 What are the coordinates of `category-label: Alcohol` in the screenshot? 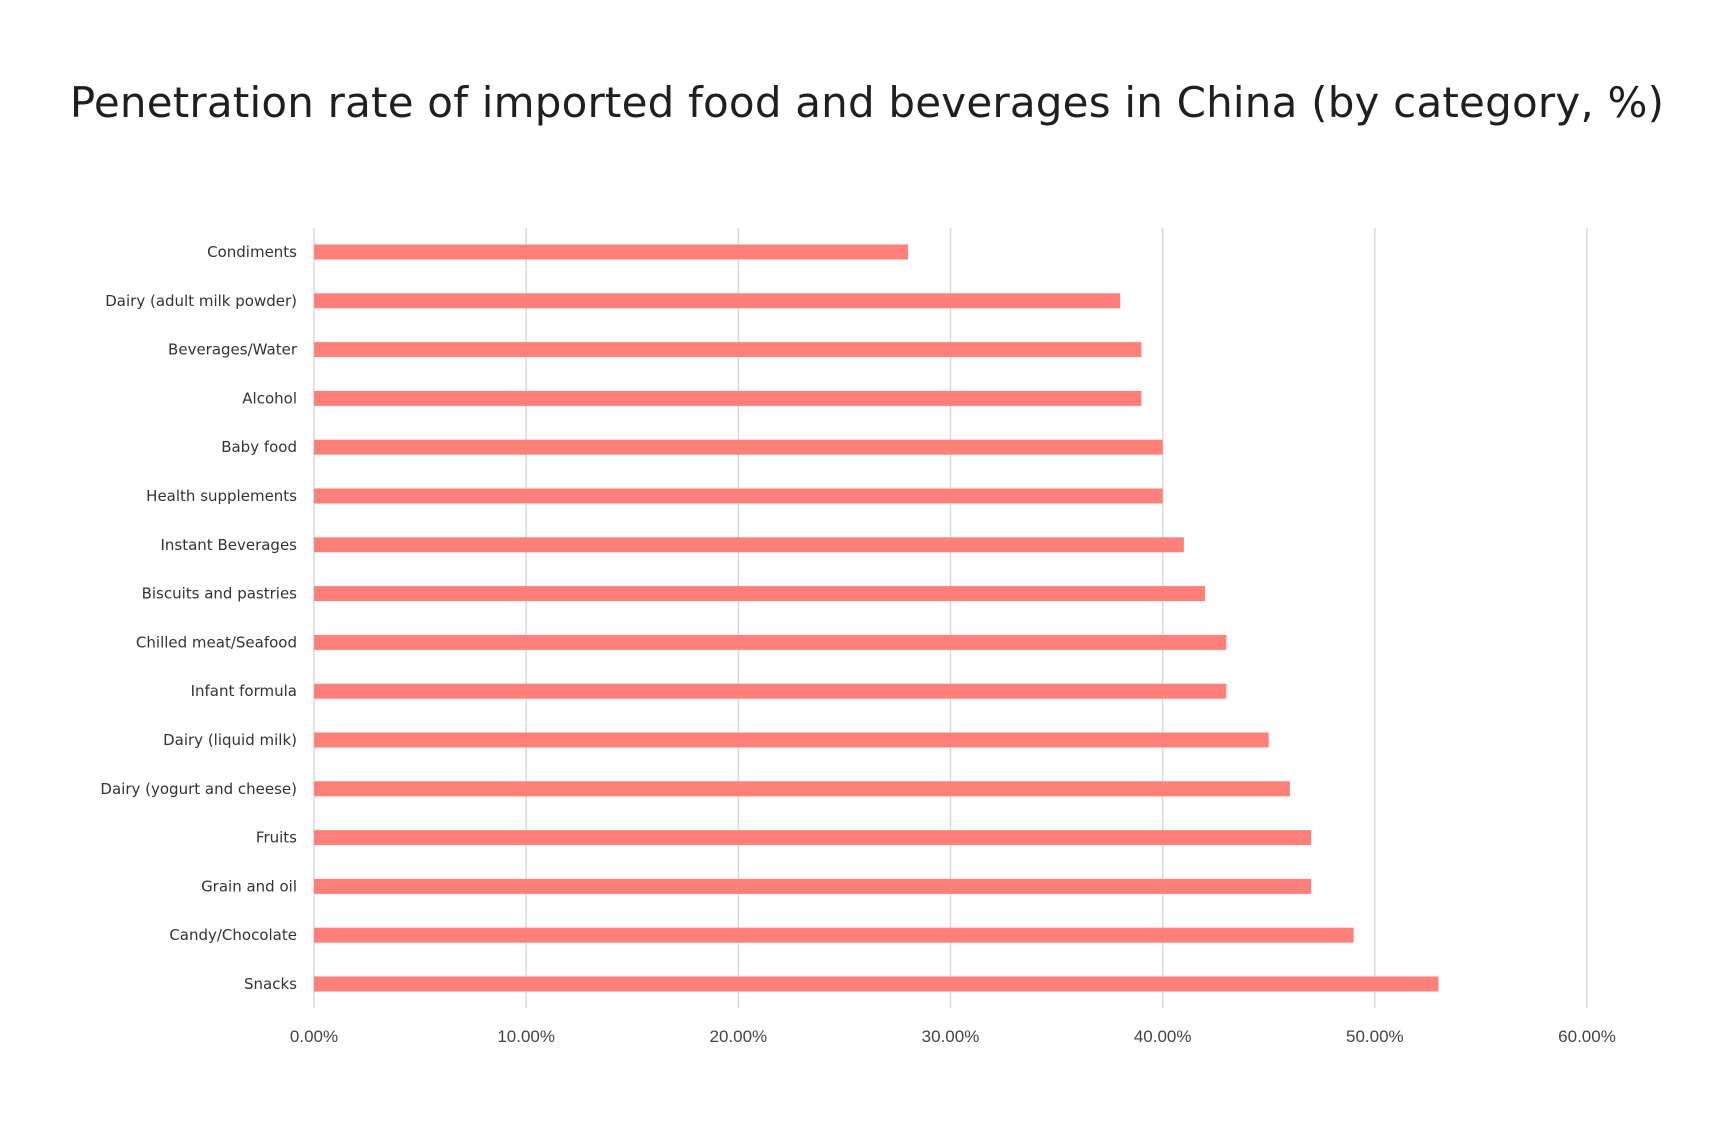 It's located at (269, 398).